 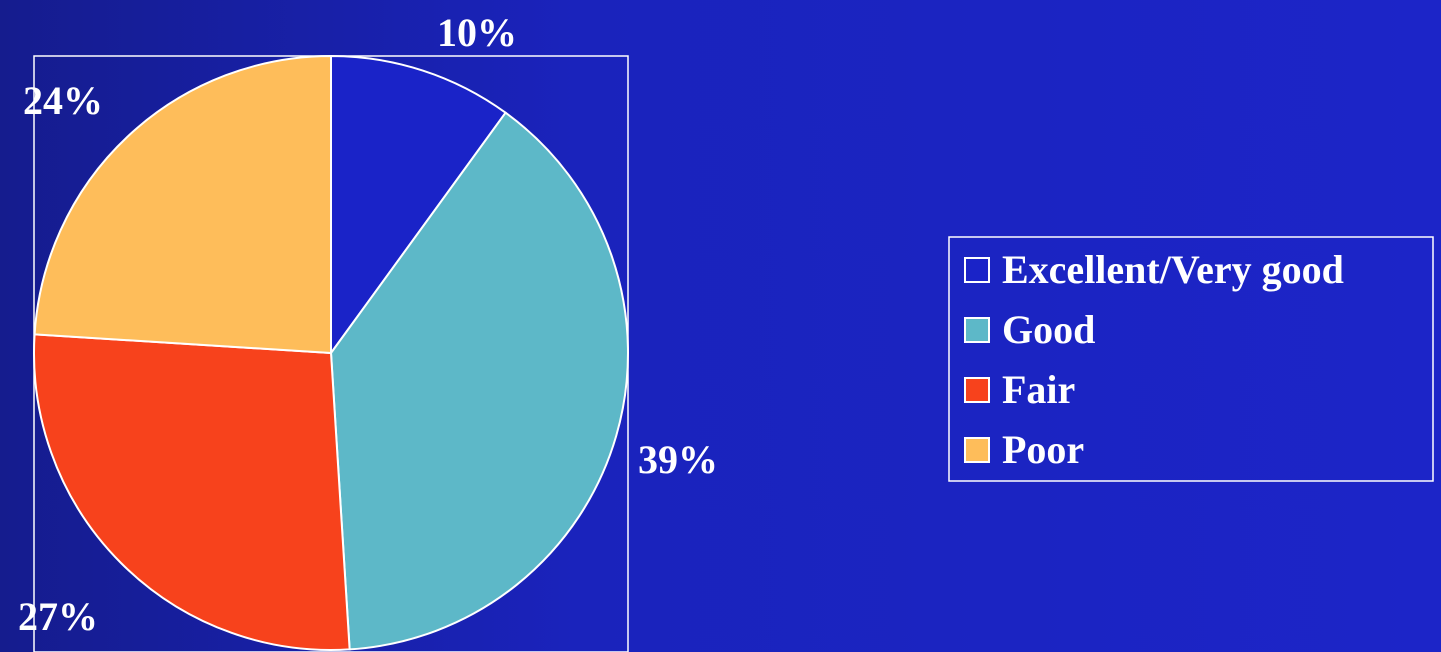 What do you see at coordinates (1173, 269) in the screenshot?
I see `legend-label-excellent: Excellent/Very good` at bounding box center [1173, 269].